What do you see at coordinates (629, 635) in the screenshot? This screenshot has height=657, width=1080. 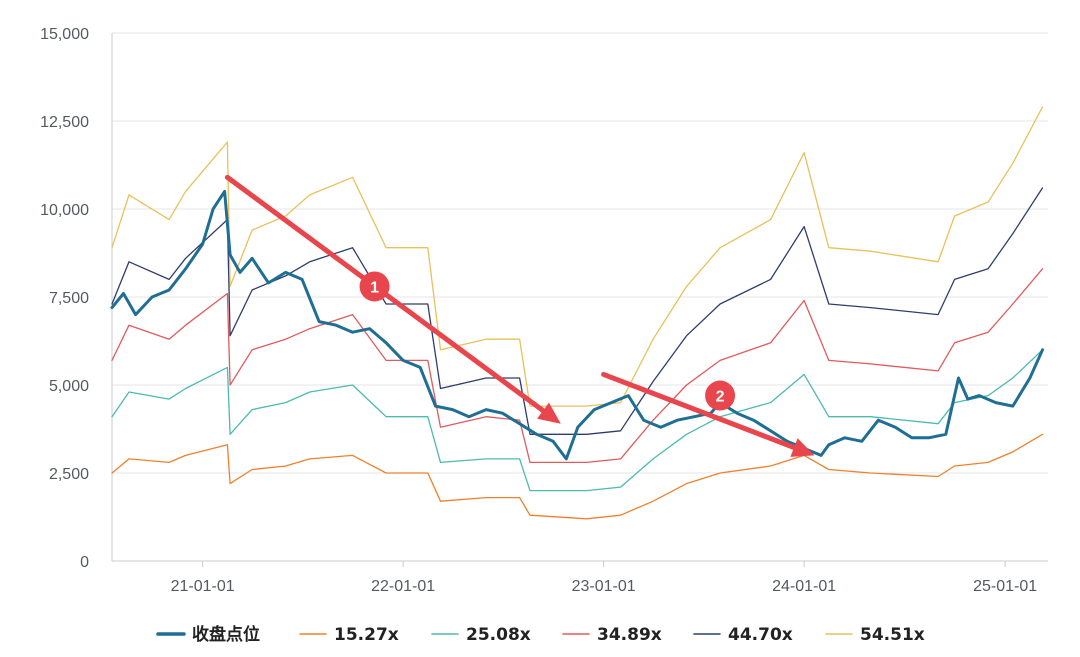 I see `legend-label: 34.89x` at bounding box center [629, 635].